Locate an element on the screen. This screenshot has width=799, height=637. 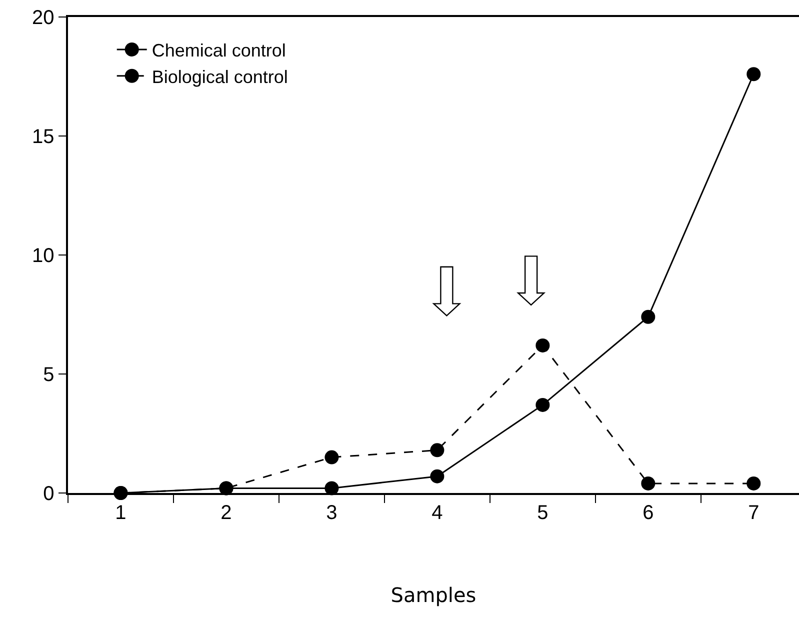
y-tick-label: 15 is located at coordinates (43, 137).